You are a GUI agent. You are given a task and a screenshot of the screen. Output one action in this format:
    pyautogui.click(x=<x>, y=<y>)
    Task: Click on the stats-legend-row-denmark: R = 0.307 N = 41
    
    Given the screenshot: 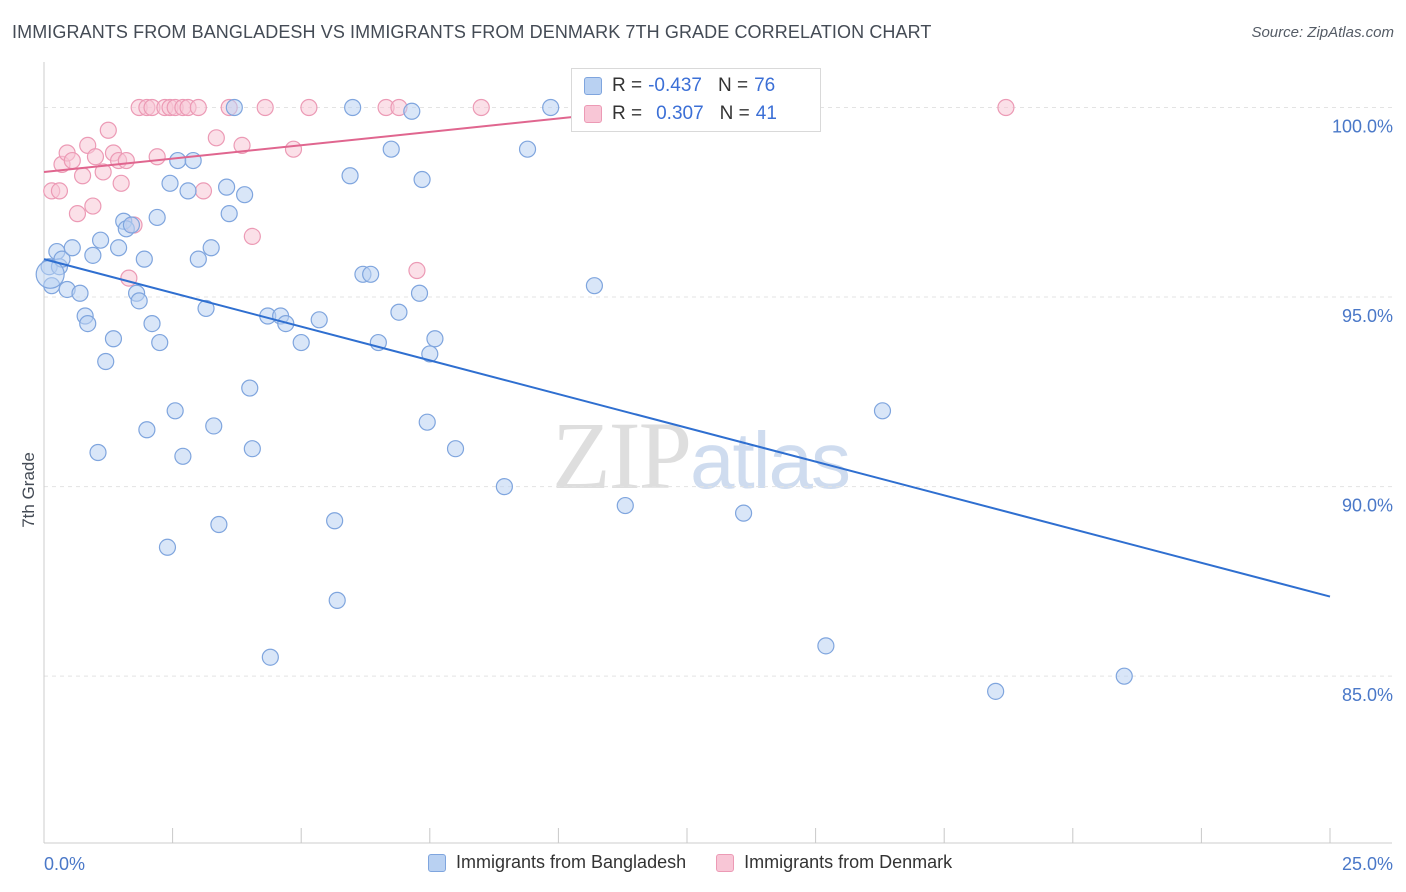 What is the action you would take?
    pyautogui.click(x=680, y=114)
    